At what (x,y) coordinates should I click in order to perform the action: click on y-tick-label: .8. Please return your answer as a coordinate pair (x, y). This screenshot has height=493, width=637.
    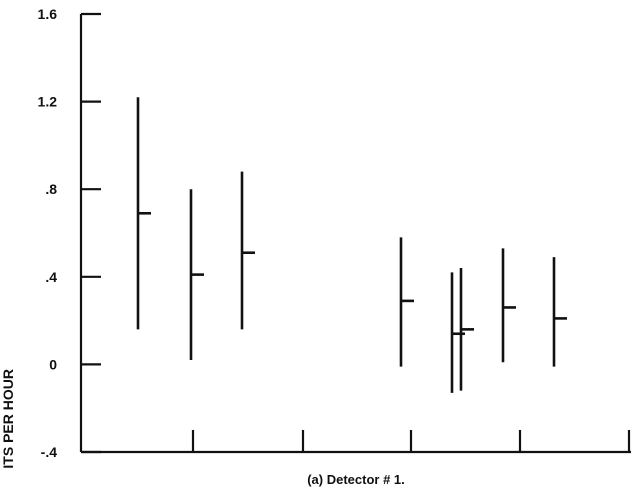
    Looking at the image, I should click on (51, 189).